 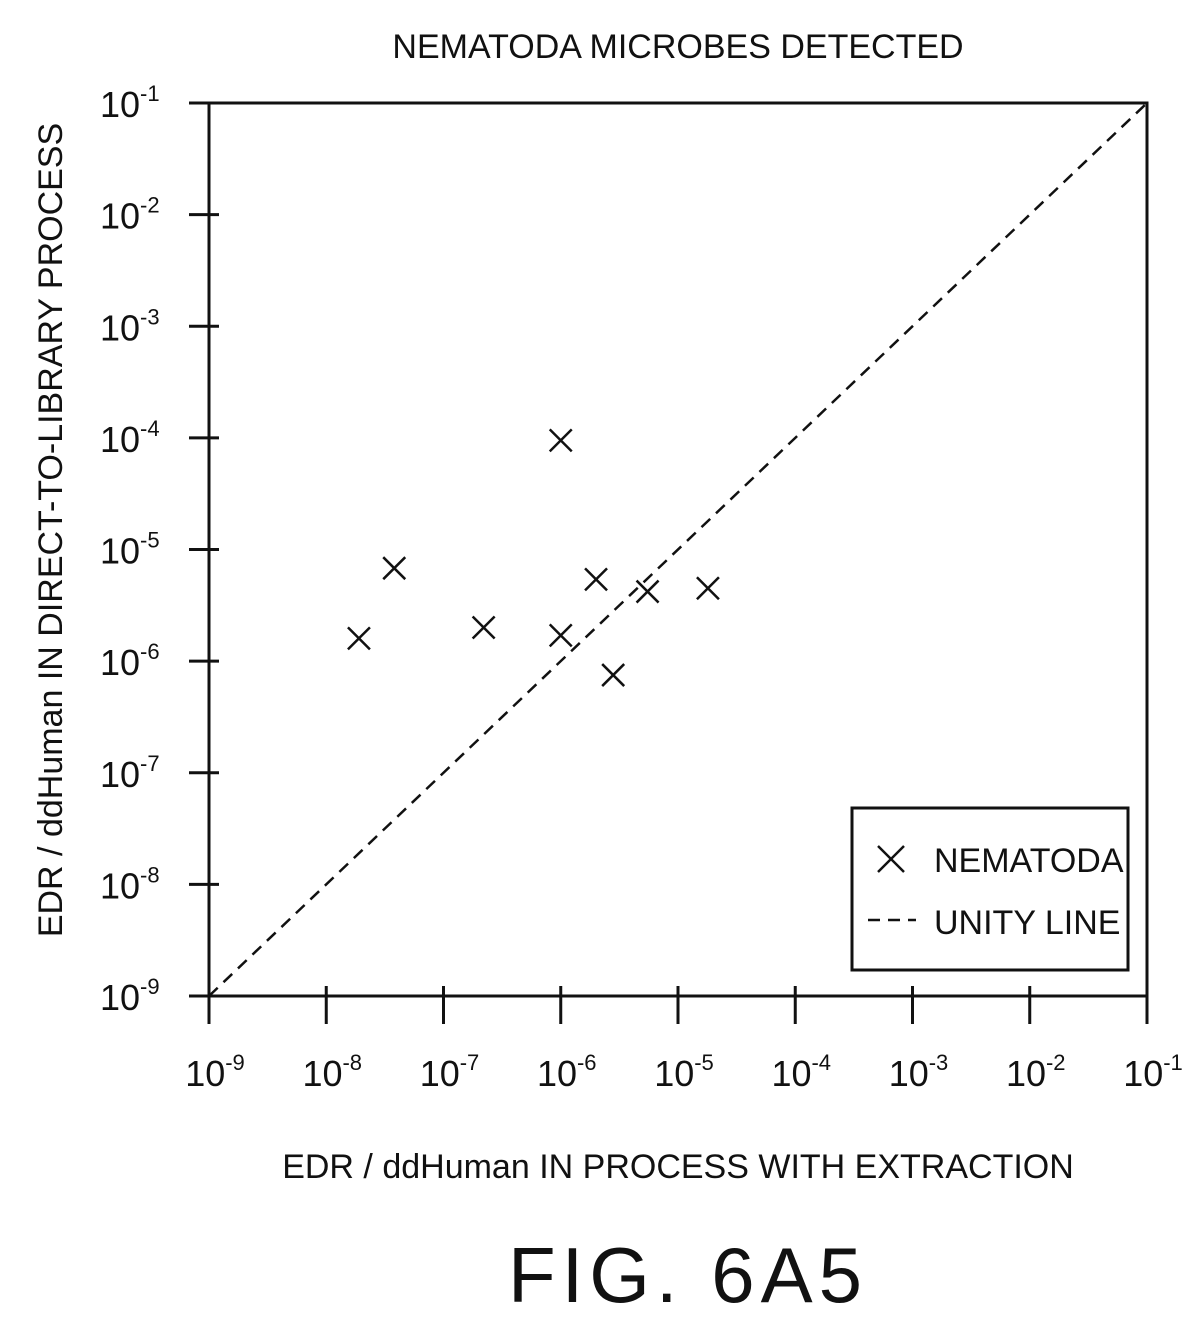 What do you see at coordinates (677, 47) in the screenshot?
I see `chart-title: NEMATODA MICROBES DETECTED` at bounding box center [677, 47].